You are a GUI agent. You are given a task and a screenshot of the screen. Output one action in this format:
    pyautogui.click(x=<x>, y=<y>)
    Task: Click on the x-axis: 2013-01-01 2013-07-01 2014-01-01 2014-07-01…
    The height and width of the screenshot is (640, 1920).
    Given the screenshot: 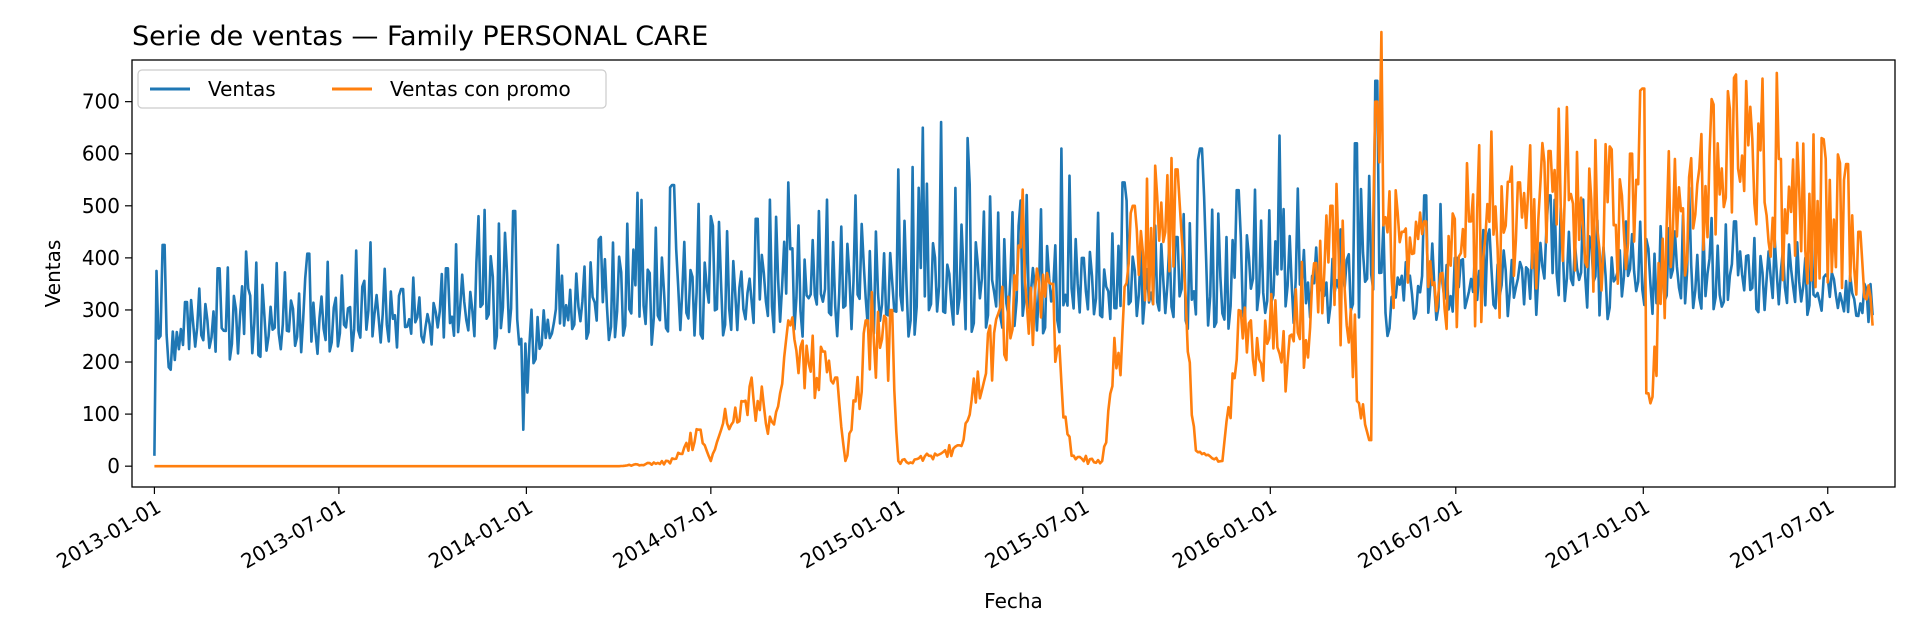 What is the action you would take?
    pyautogui.click(x=945, y=530)
    